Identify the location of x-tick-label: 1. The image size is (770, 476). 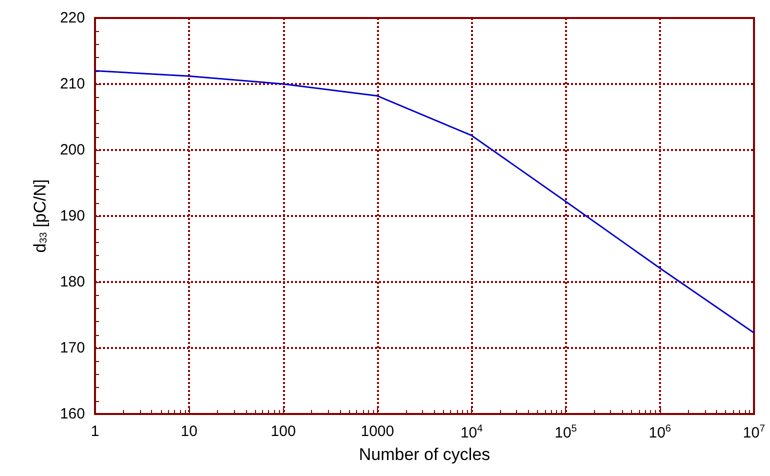
(95, 431).